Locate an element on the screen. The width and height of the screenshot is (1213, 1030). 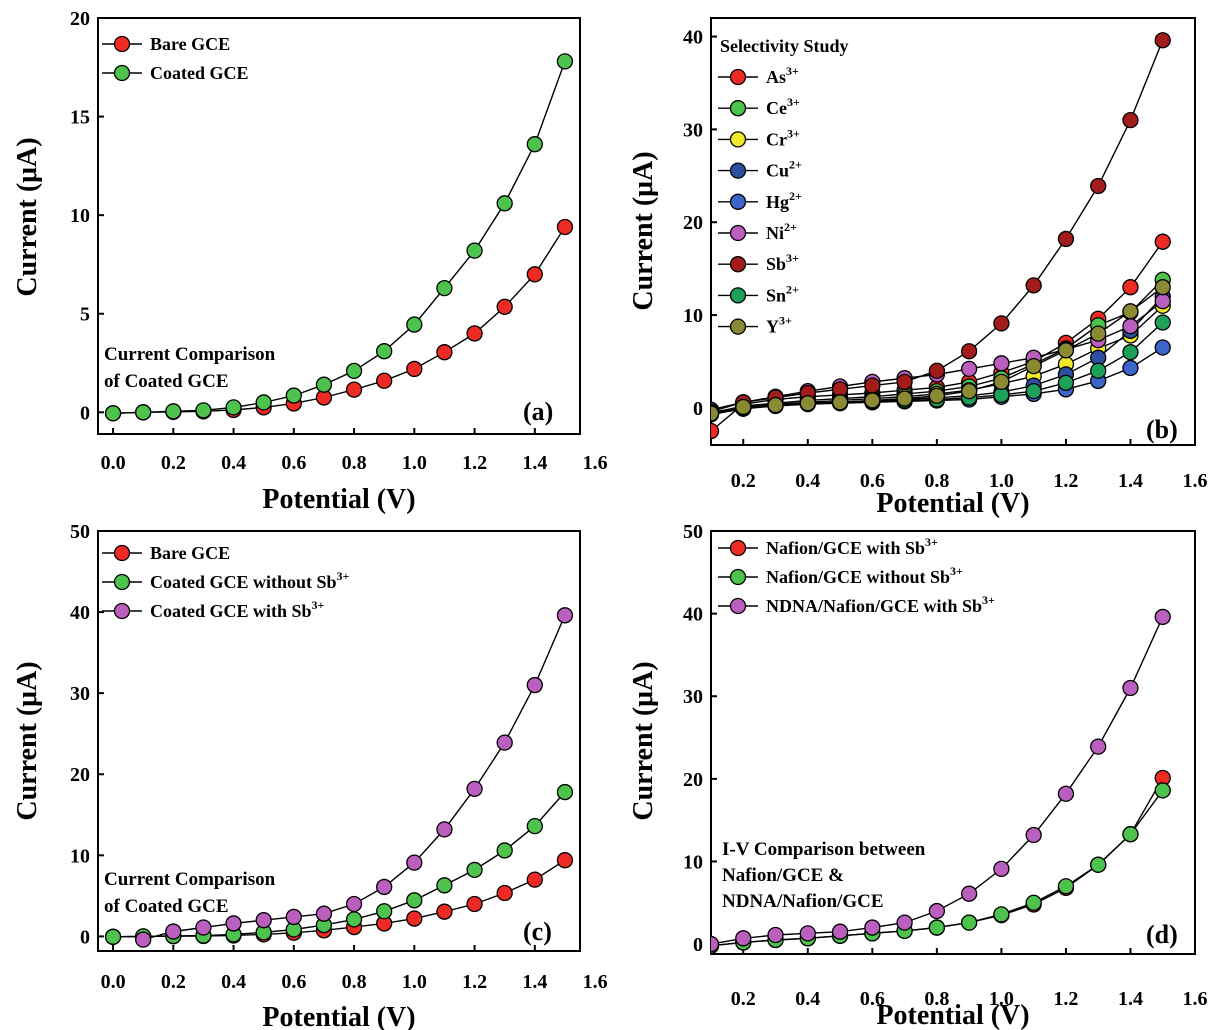
x-tick-label: 0.2 is located at coordinates (743, 999).